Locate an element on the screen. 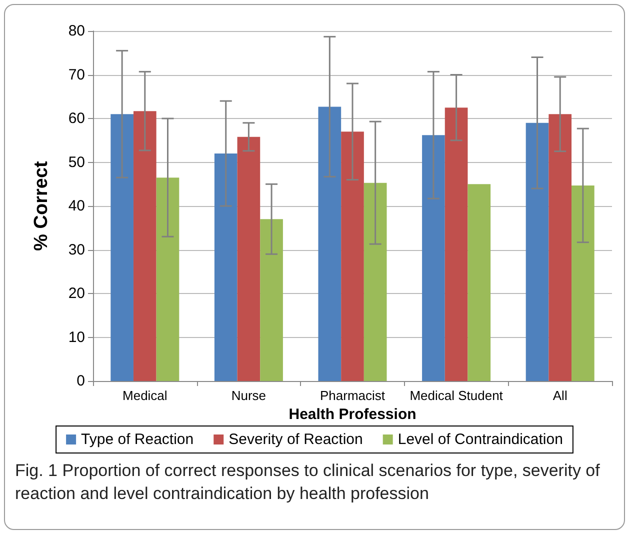 This screenshot has height=534, width=629. x-tick-label: All is located at coordinates (560, 395).